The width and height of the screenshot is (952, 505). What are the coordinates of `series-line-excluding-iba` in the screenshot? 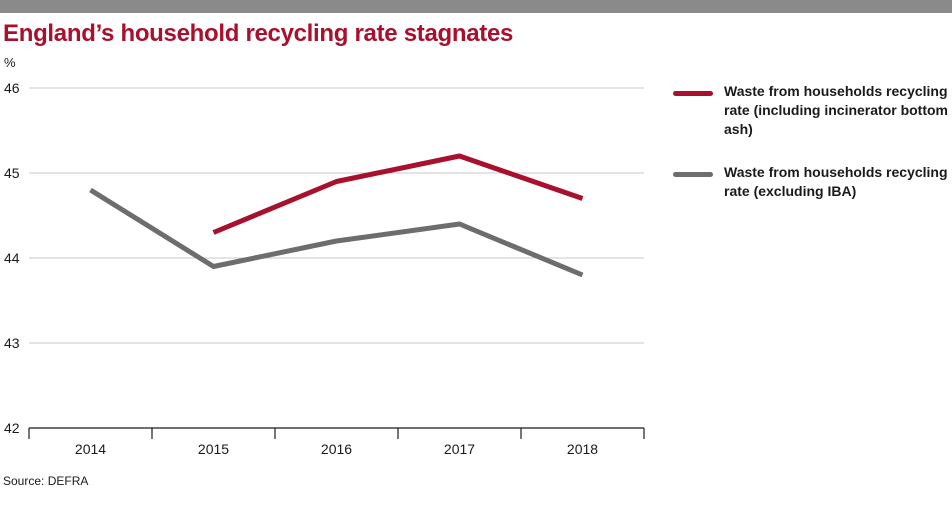 It's located at (336, 232).